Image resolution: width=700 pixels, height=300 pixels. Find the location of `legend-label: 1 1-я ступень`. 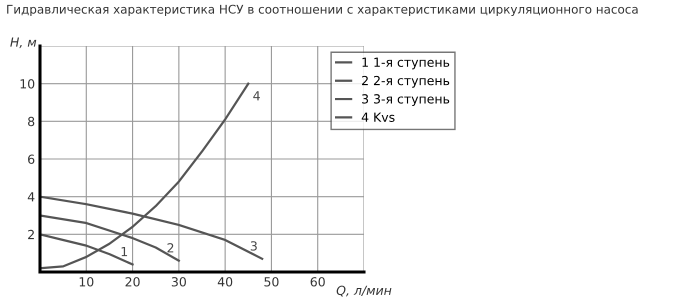

legend-label: 1 1-я ступень is located at coordinates (406, 64).